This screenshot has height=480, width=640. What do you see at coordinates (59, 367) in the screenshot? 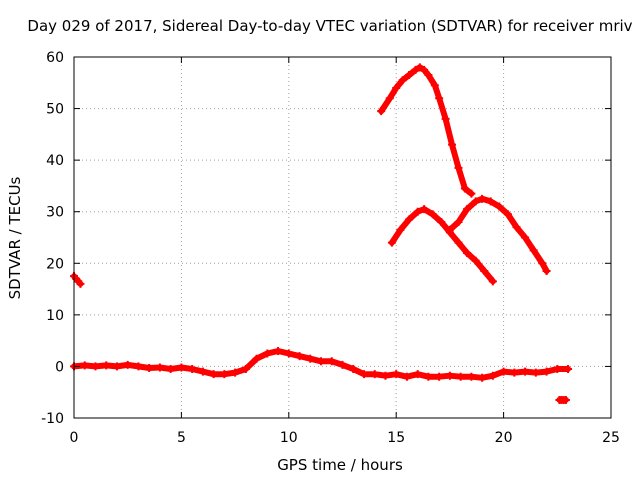
I see `y-tick-label: 0` at bounding box center [59, 367].